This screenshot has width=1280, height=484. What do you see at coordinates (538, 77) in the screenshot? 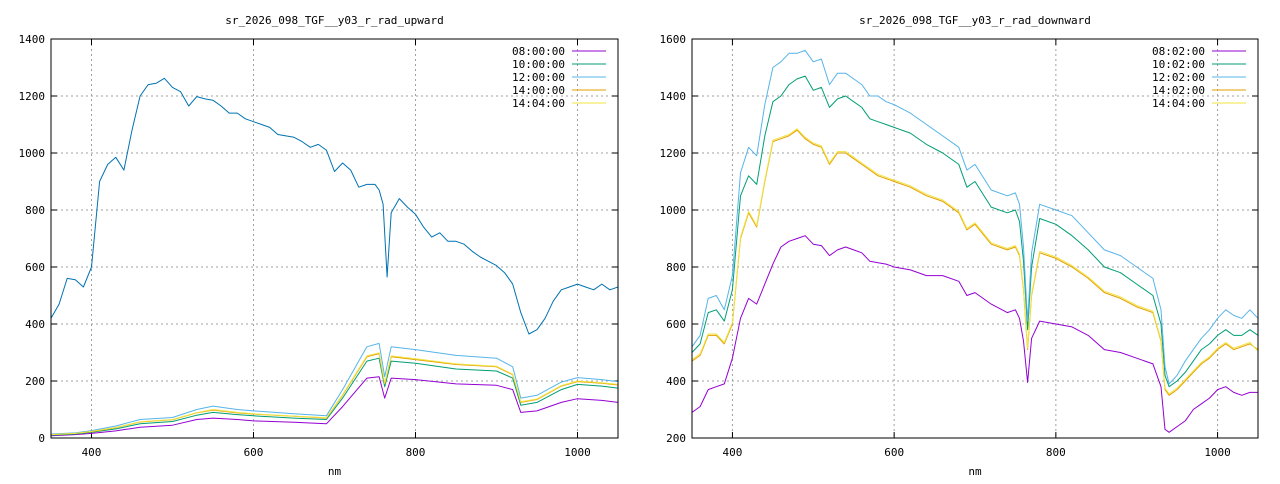
I see `legend-label: 12:00:00` at bounding box center [538, 77].